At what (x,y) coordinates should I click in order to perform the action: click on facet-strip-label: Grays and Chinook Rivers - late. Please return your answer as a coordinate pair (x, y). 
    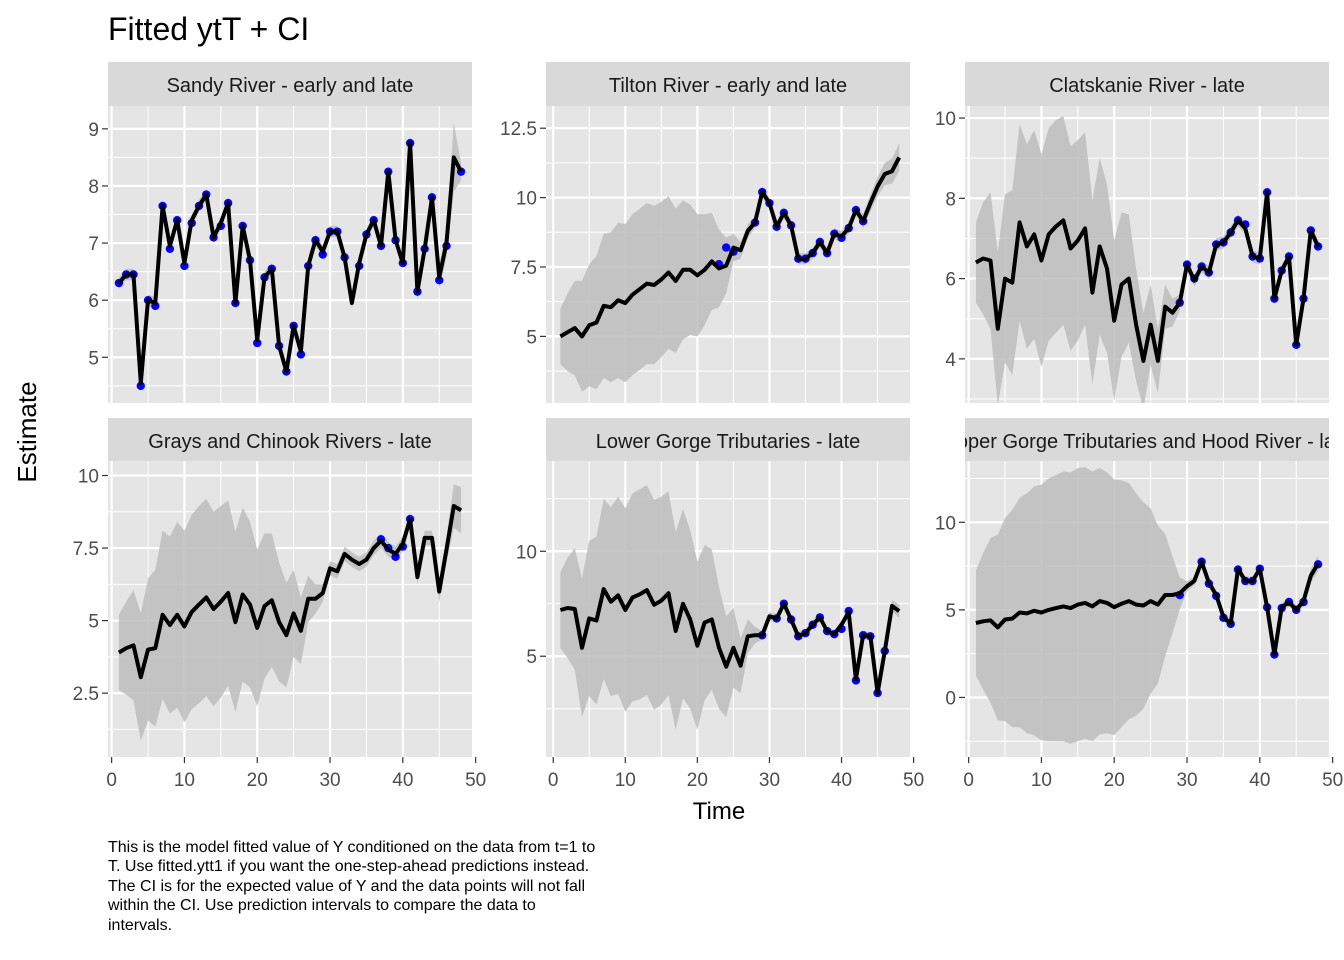
    Looking at the image, I should click on (289, 442).